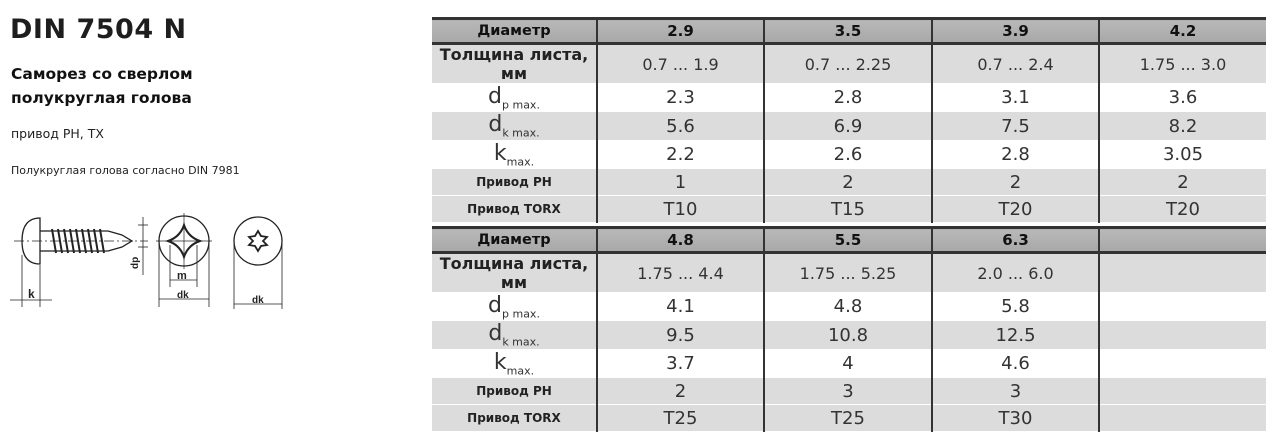  I want to click on k-max-cell: 3.05, so click(1182, 155).